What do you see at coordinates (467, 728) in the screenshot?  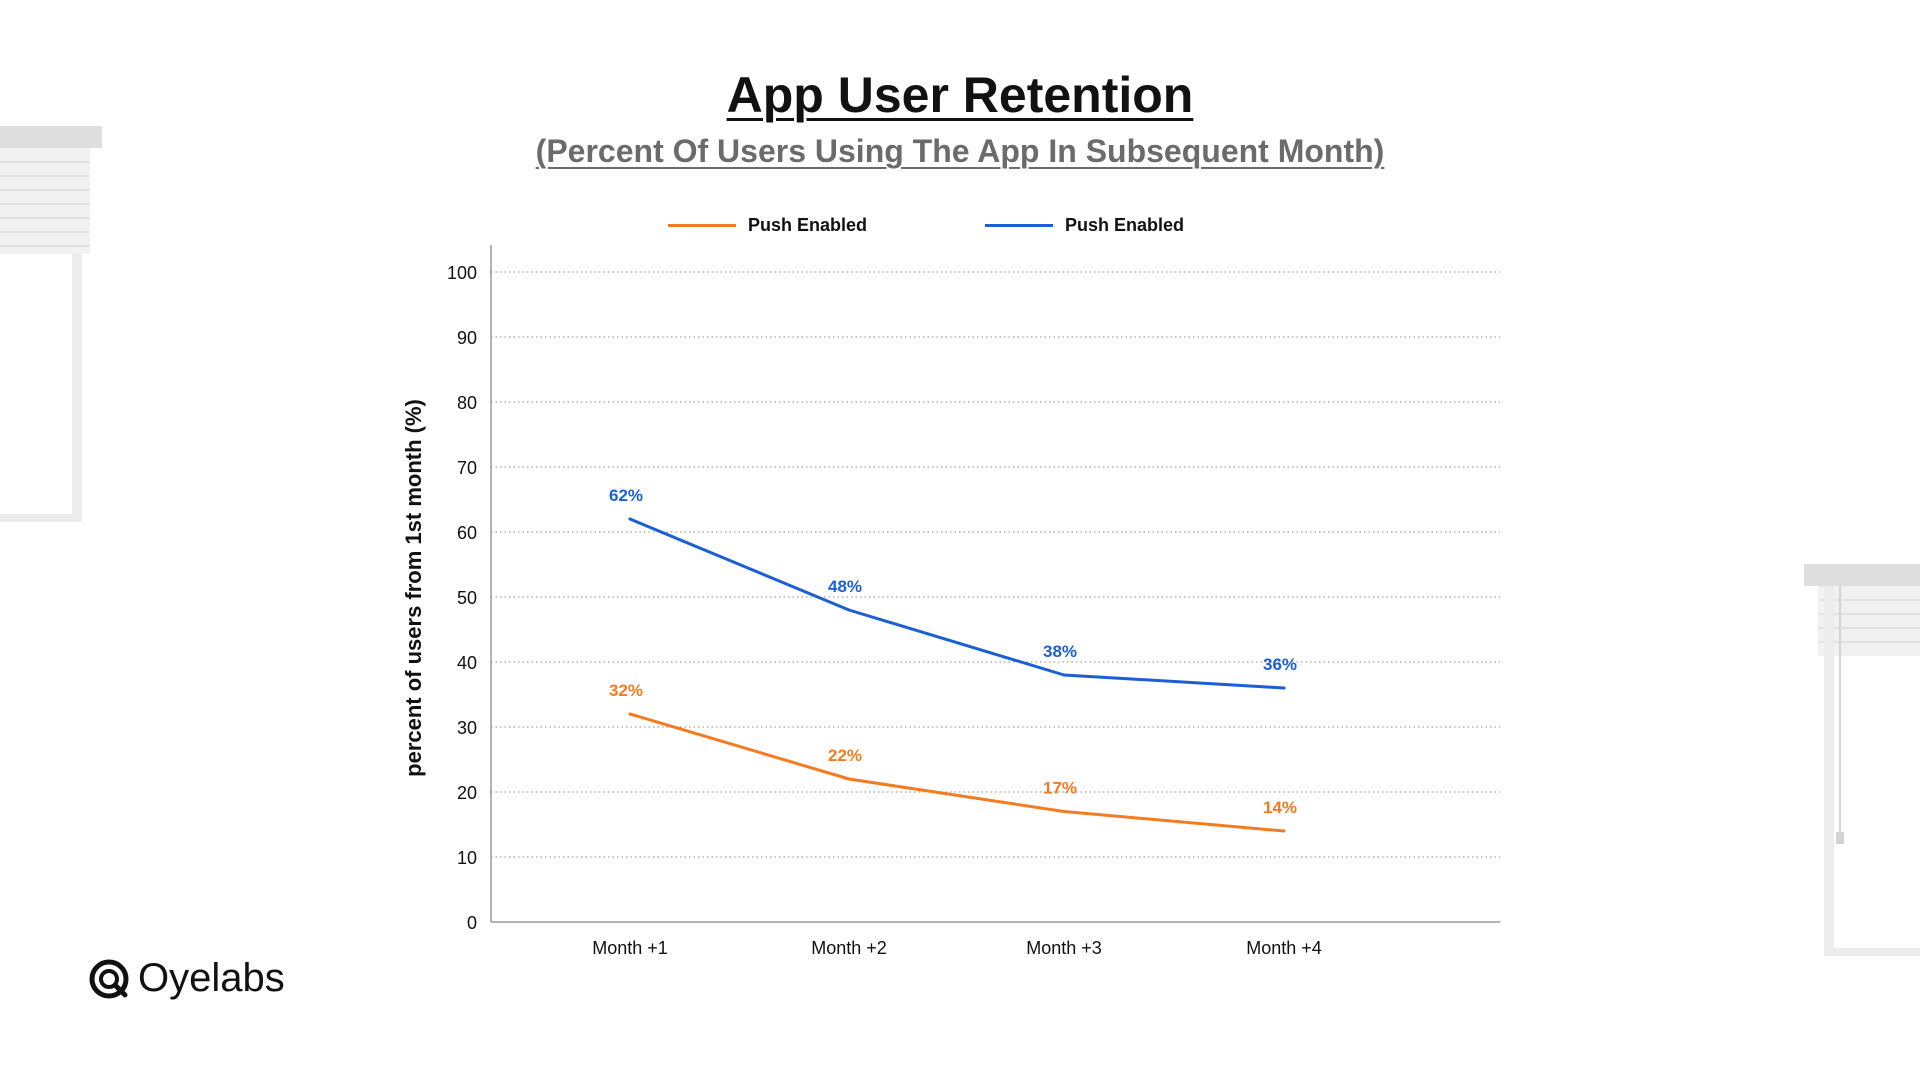 I see `y-tick-label-30: 30` at bounding box center [467, 728].